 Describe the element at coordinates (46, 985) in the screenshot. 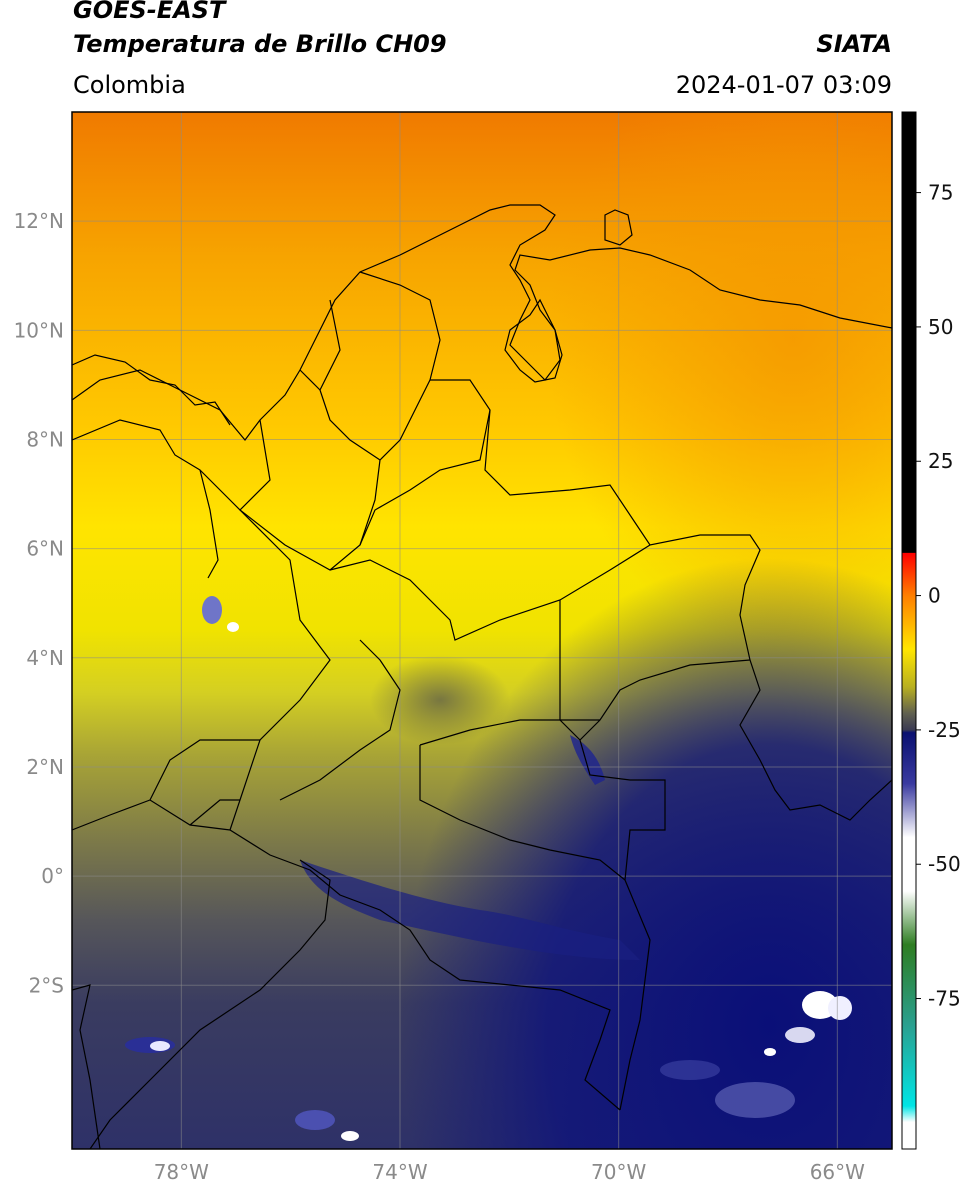

I see `lat-tick-label: 2°S` at that location.